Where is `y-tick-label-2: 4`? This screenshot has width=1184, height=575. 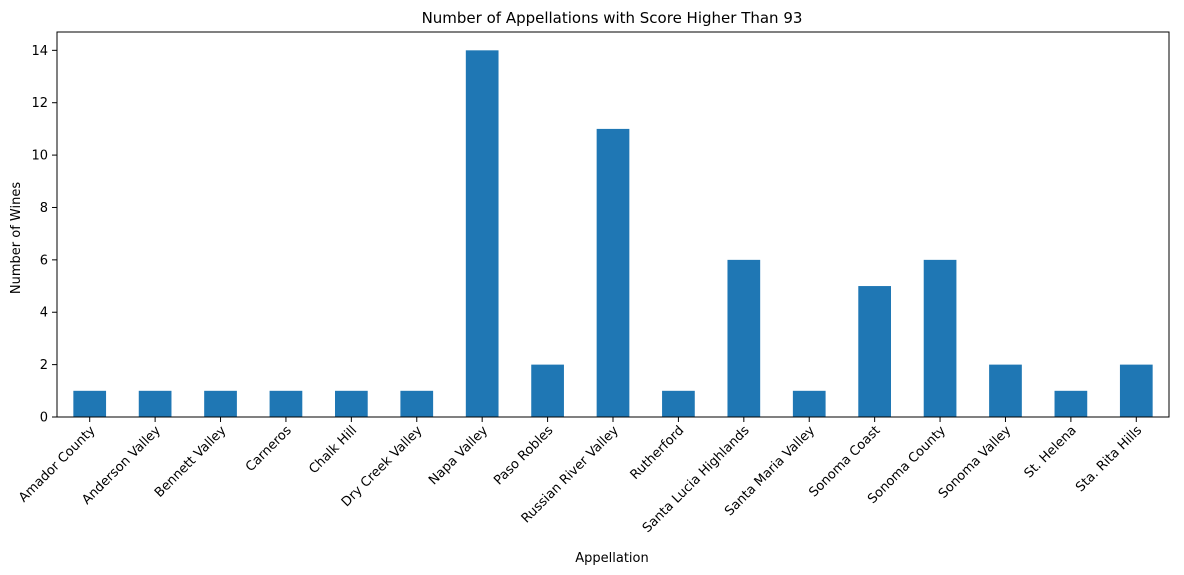
y-tick-label-2: 4 is located at coordinates (44, 313).